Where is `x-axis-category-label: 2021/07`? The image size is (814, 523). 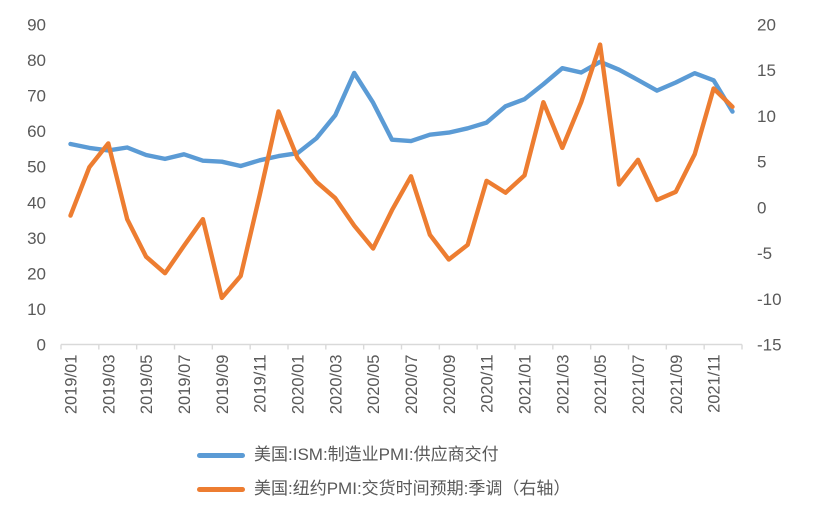 x-axis-category-label: 2021/07 is located at coordinates (639, 385).